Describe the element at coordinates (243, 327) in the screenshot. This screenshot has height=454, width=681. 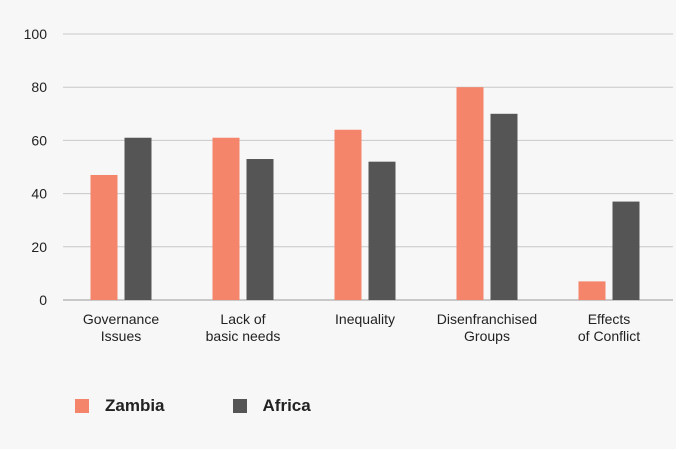
I see `x-tick-label: Lack of basic needs` at that location.